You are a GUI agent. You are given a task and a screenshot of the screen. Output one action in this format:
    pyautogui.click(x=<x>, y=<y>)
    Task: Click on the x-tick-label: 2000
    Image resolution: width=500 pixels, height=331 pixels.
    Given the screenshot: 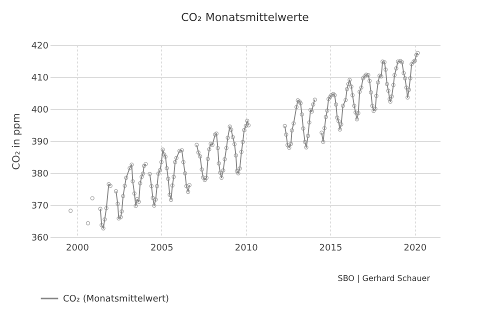 What is the action you would take?
    pyautogui.click(x=78, y=249)
    